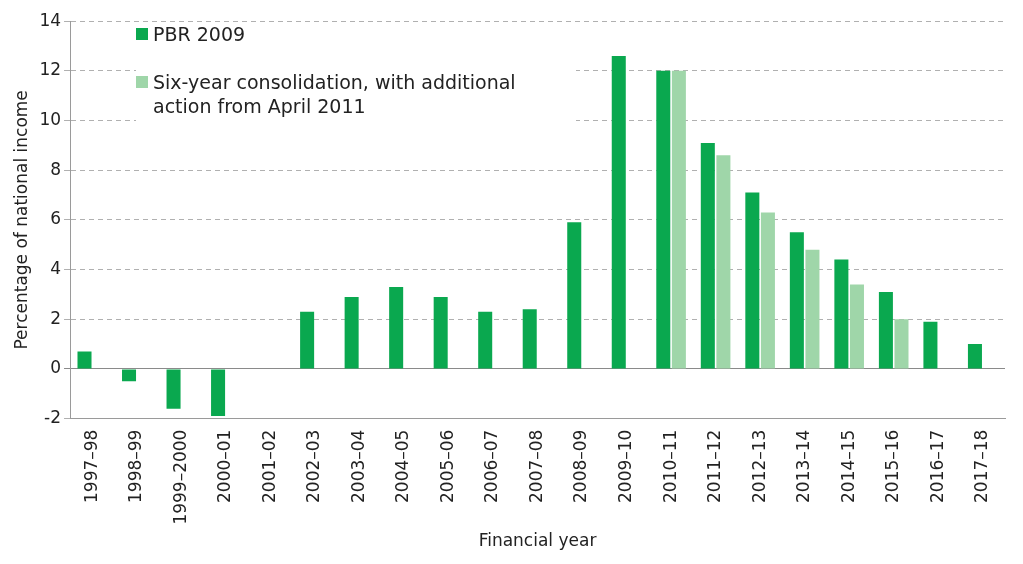 The height and width of the screenshot is (564, 1023). I want to click on x-tick-label: 2016–17, so click(936, 466).